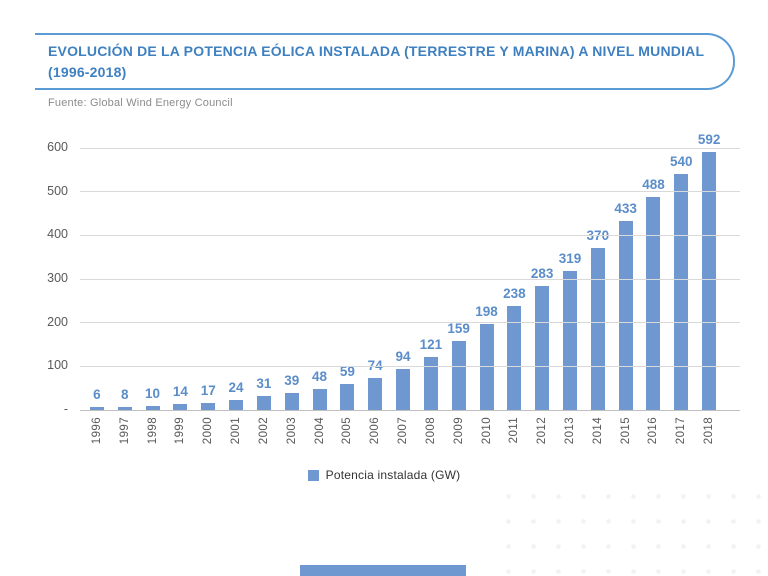 The image size is (768, 576). I want to click on bar-group-2011: 238 2011, so click(514, 295).